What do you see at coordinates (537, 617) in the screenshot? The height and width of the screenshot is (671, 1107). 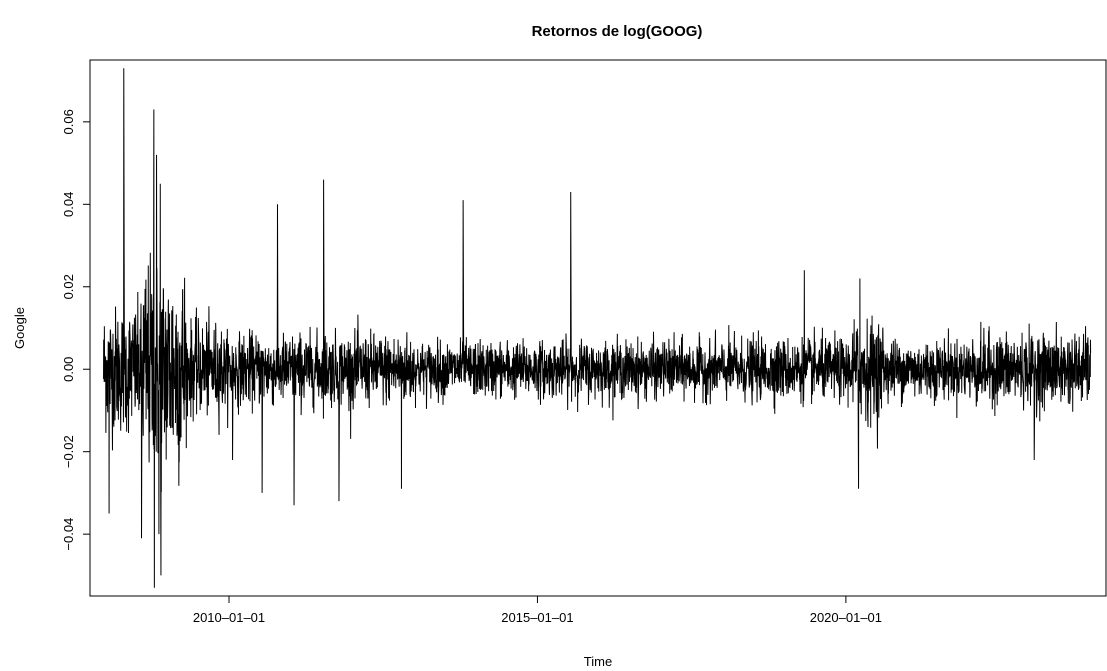 I see `x-tick-label: 2015–01–01` at bounding box center [537, 617].